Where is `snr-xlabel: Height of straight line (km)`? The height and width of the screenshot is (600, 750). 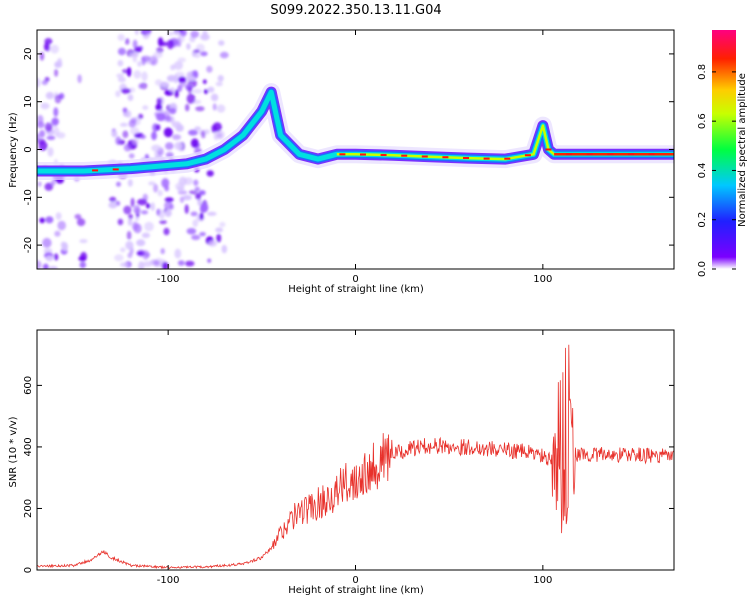 snr-xlabel: Height of straight line (km) is located at coordinates (356, 590).